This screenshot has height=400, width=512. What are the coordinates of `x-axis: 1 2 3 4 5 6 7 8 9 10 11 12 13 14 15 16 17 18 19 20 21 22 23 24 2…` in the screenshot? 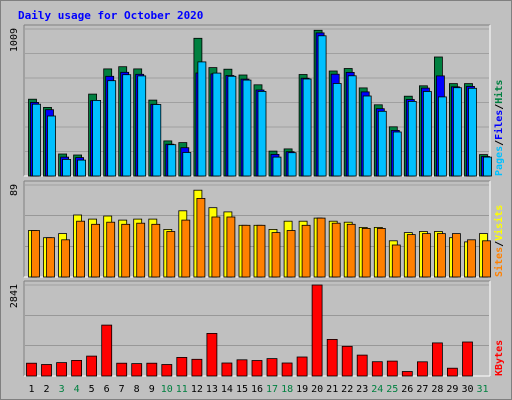 It's located at (258, 389).